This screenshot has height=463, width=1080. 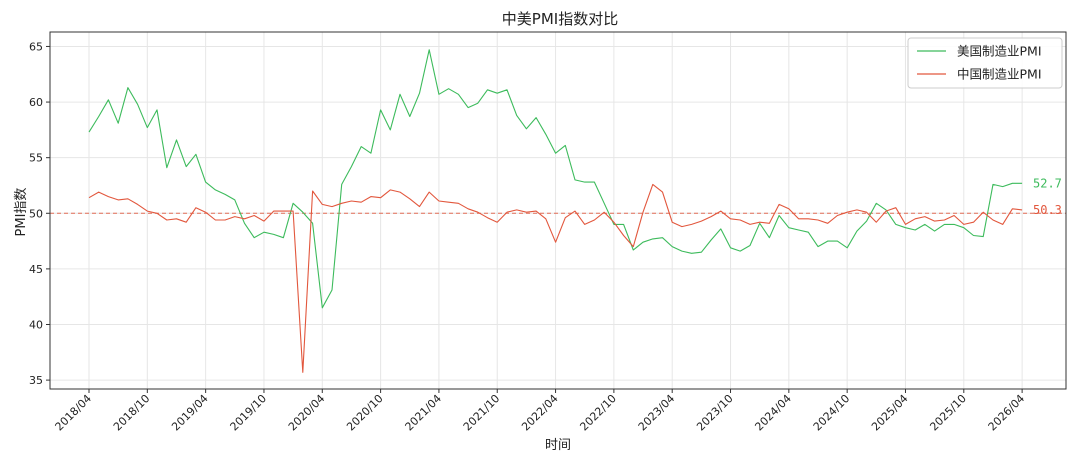 What do you see at coordinates (999, 51) in the screenshot?
I see `legend-label-us: 美国制造业PMI` at bounding box center [999, 51].